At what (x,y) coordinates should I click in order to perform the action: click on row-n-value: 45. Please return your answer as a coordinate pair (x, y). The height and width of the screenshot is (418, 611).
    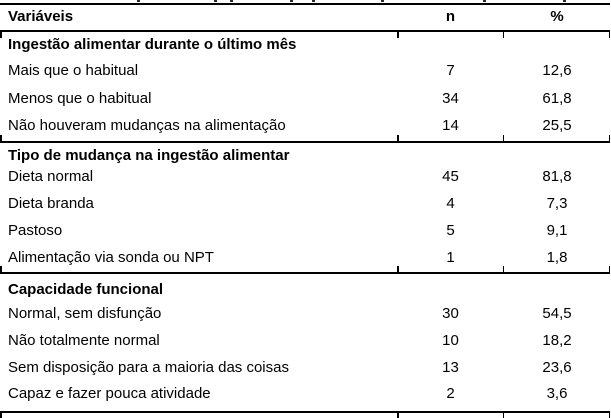
    Looking at the image, I should click on (450, 176).